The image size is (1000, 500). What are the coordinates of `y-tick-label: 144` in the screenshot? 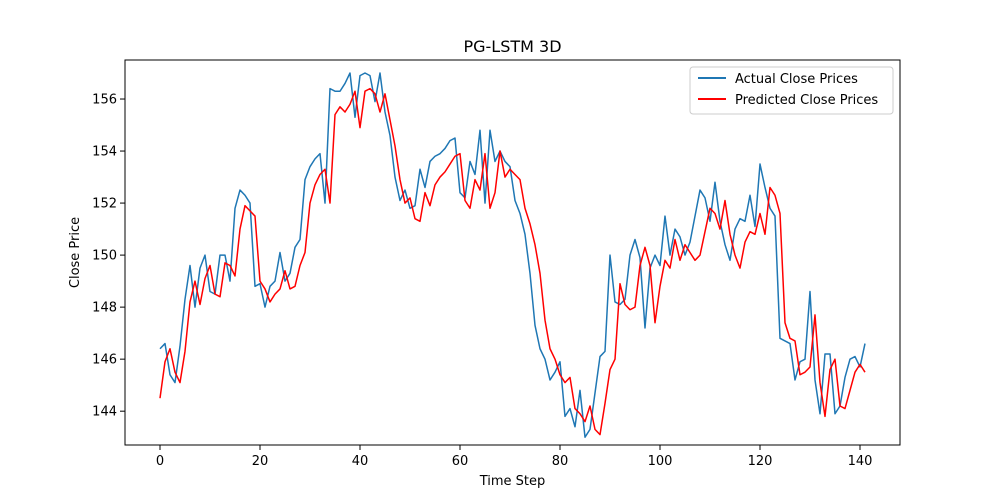 It's located at (104, 412).